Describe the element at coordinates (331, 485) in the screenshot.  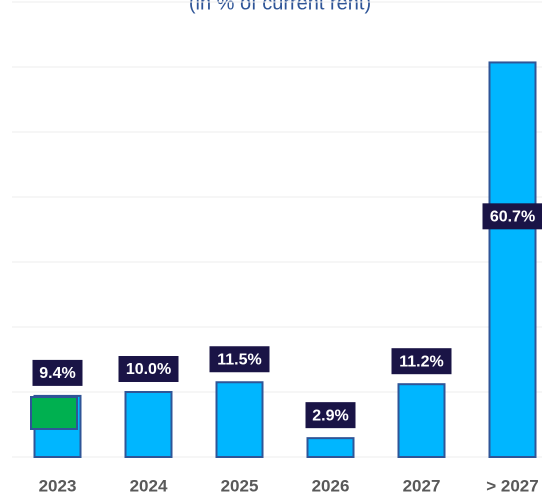
I see `x-tick-label: 2026` at that location.